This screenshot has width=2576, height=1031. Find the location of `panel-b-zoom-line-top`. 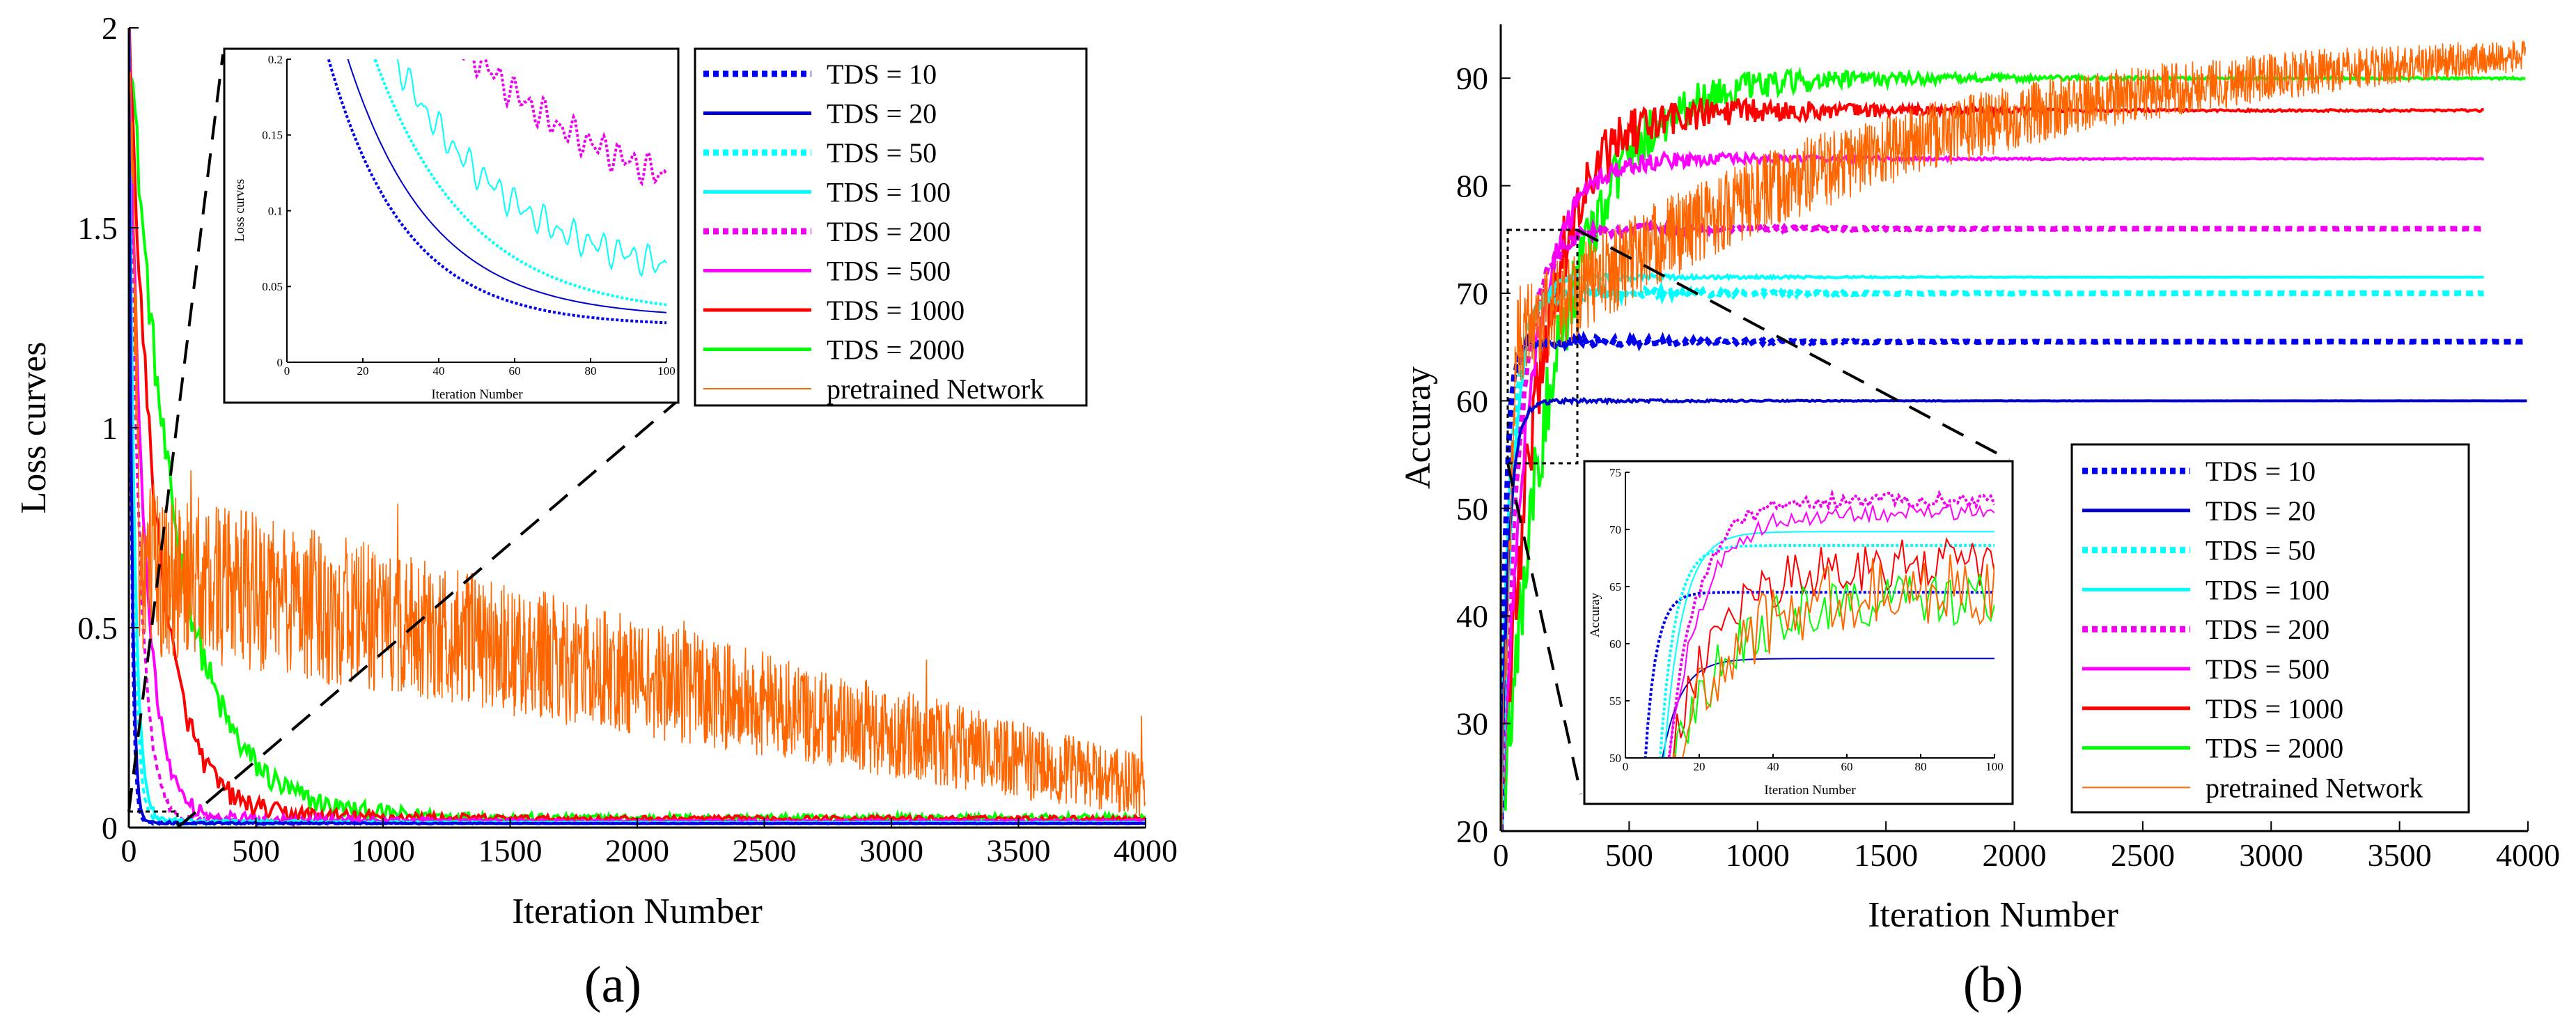

panel-b-zoom-line-top is located at coordinates (1793, 344).